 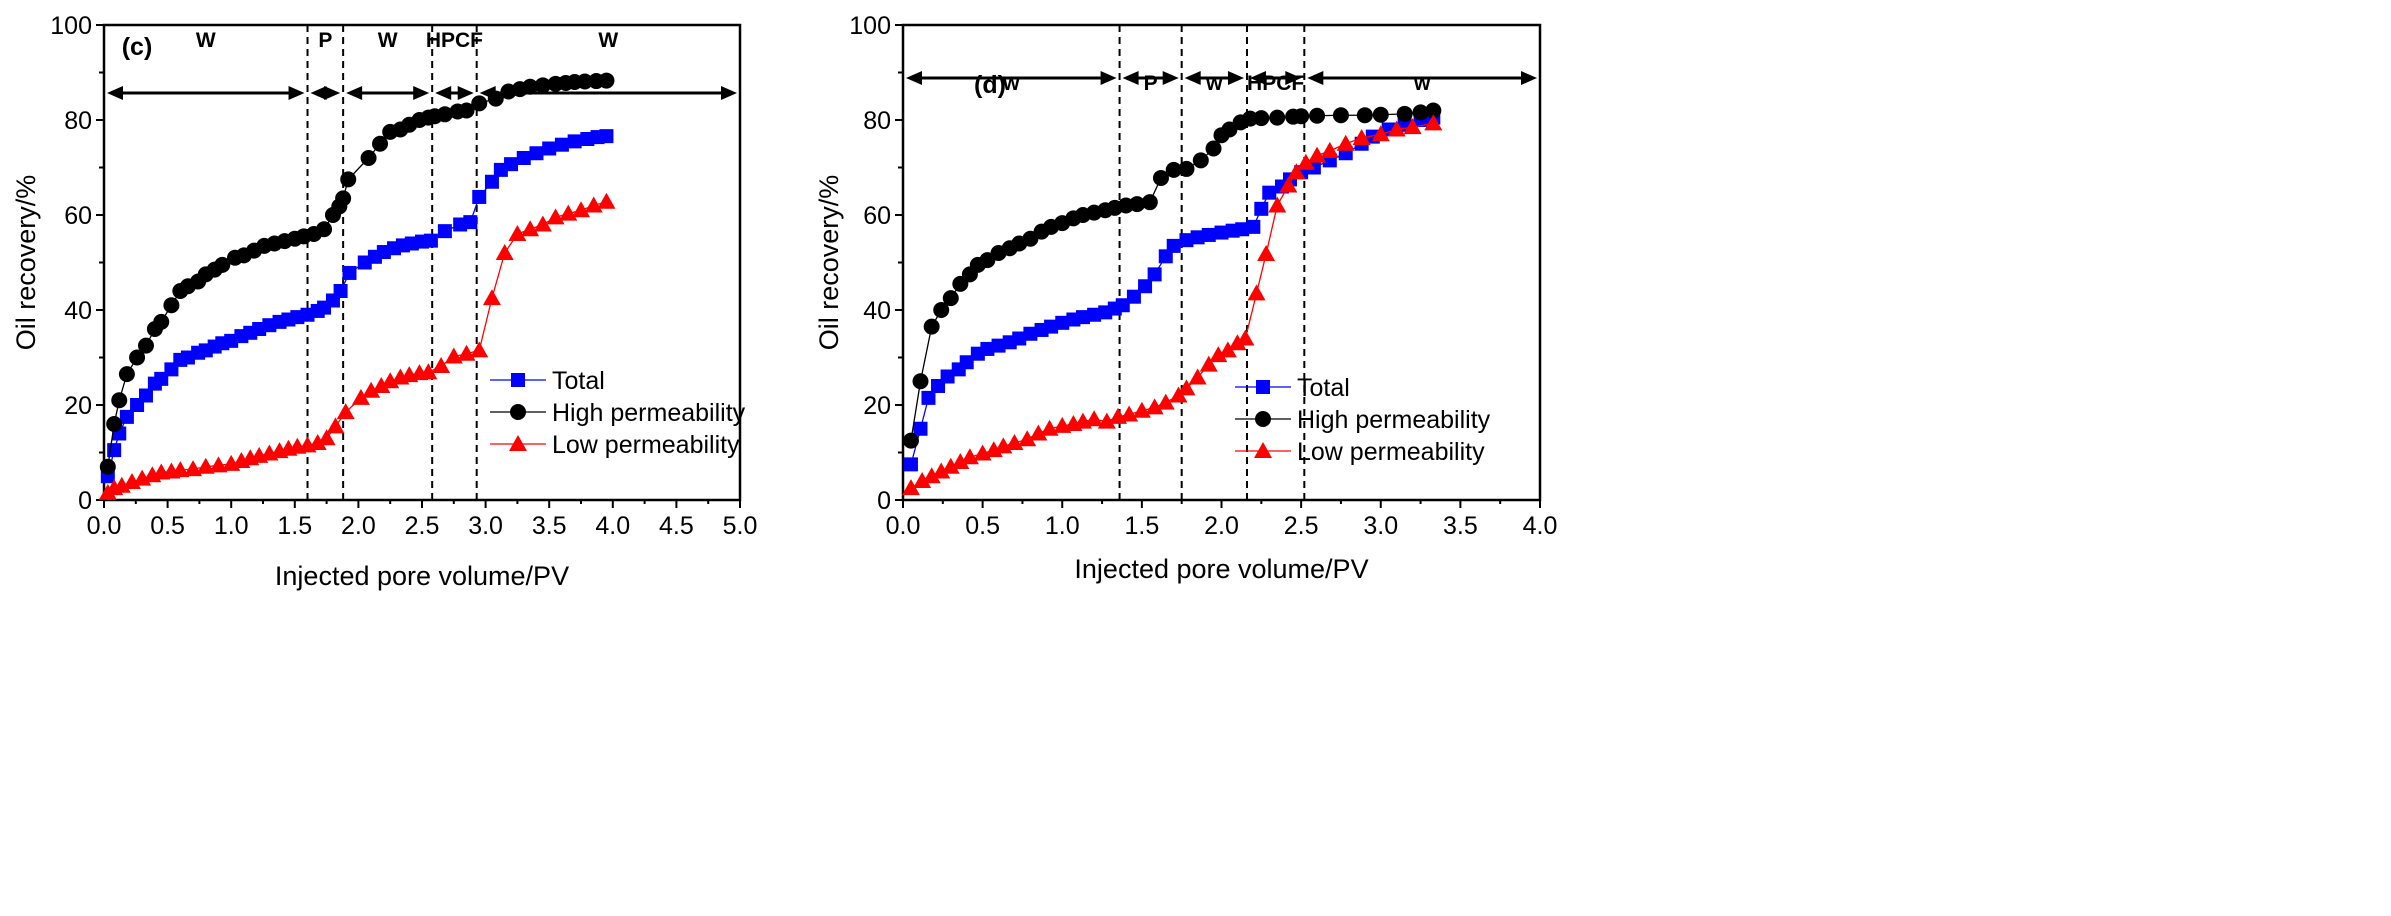 I want to click on series-total, so click(x=357, y=306).